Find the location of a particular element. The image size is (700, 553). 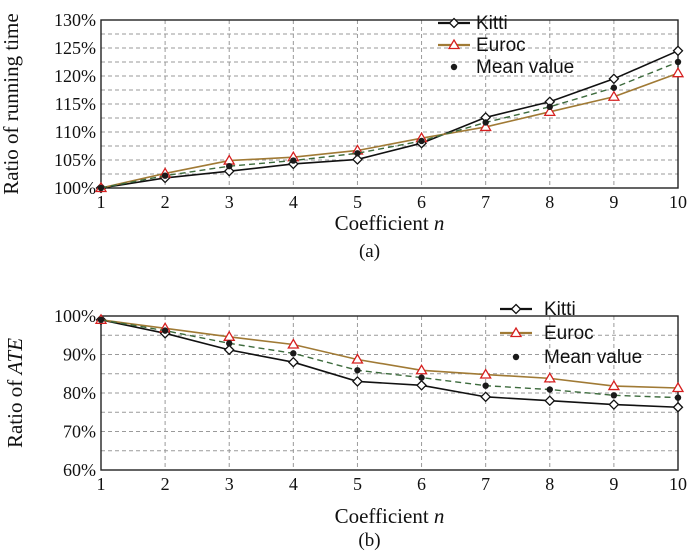

x-tick-label: 5 is located at coordinates (357, 484).